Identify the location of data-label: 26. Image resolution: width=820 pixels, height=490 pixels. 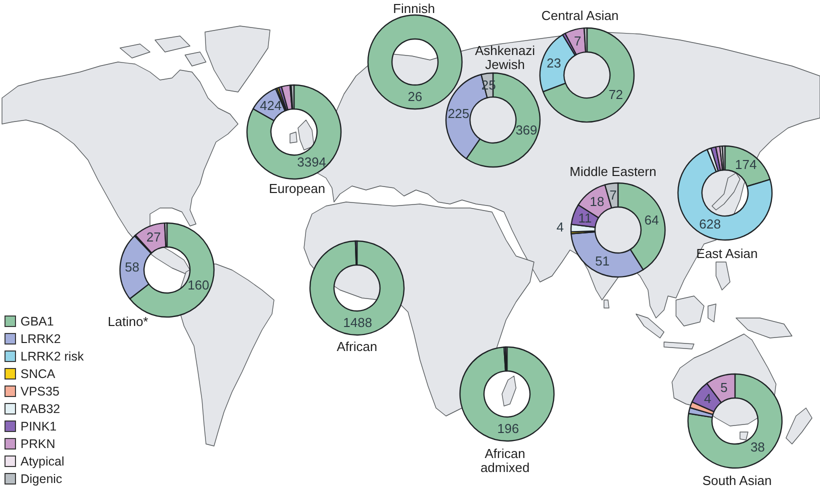
(415, 96).